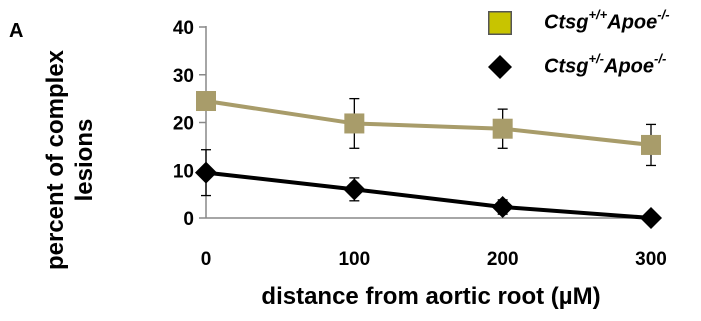 The width and height of the screenshot is (701, 321). What do you see at coordinates (596, 58) in the screenshot?
I see `legend-label-part: +/-` at bounding box center [596, 58].